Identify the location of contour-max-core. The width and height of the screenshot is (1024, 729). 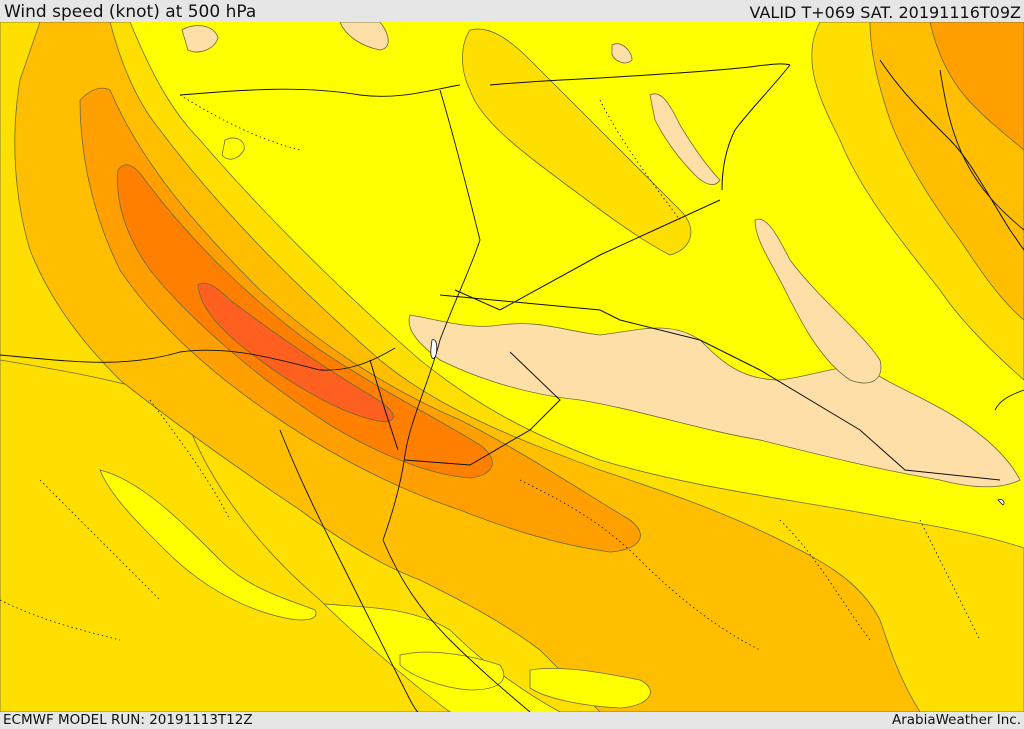
(295, 352).